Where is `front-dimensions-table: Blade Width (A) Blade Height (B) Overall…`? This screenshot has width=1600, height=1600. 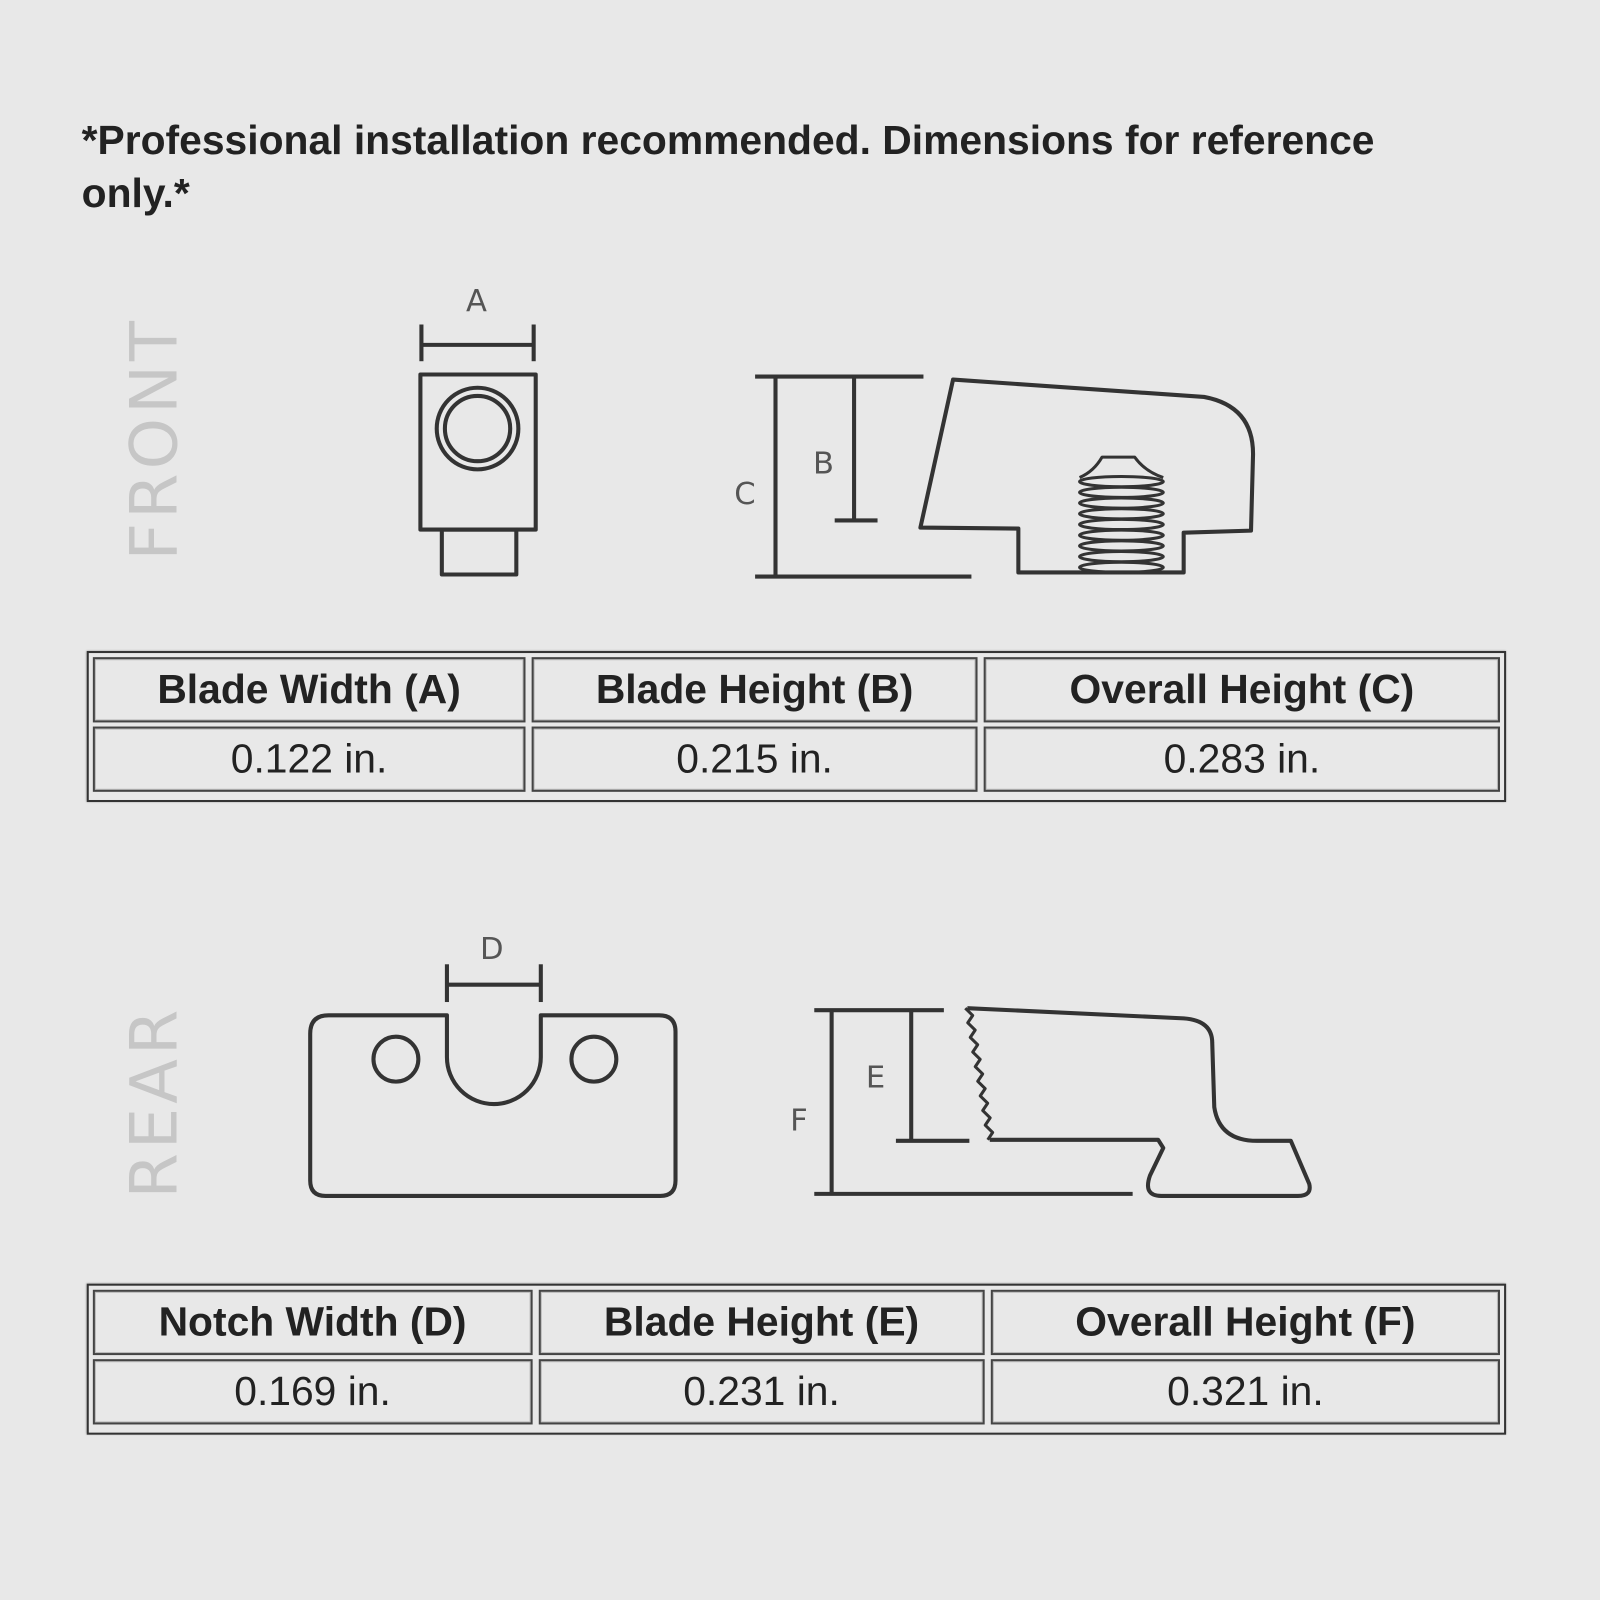 front-dimensions-table: Blade Width (A) Blade Height (B) Overall… is located at coordinates (796, 727).